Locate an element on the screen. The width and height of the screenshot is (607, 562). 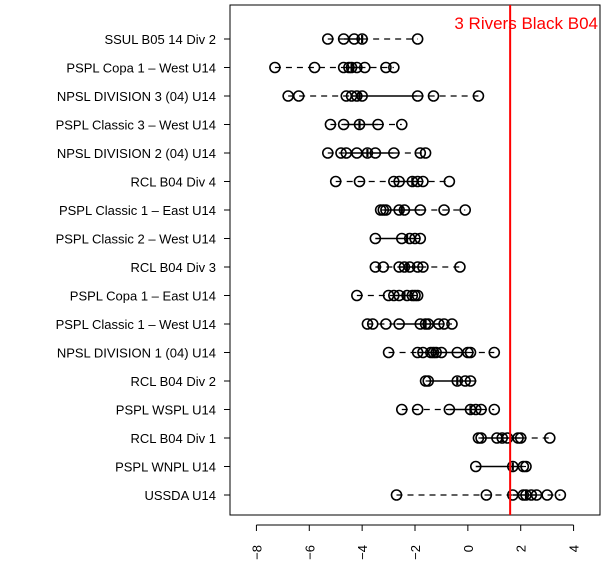
category-label: RCL B04 Div 3 is located at coordinates (174, 267).